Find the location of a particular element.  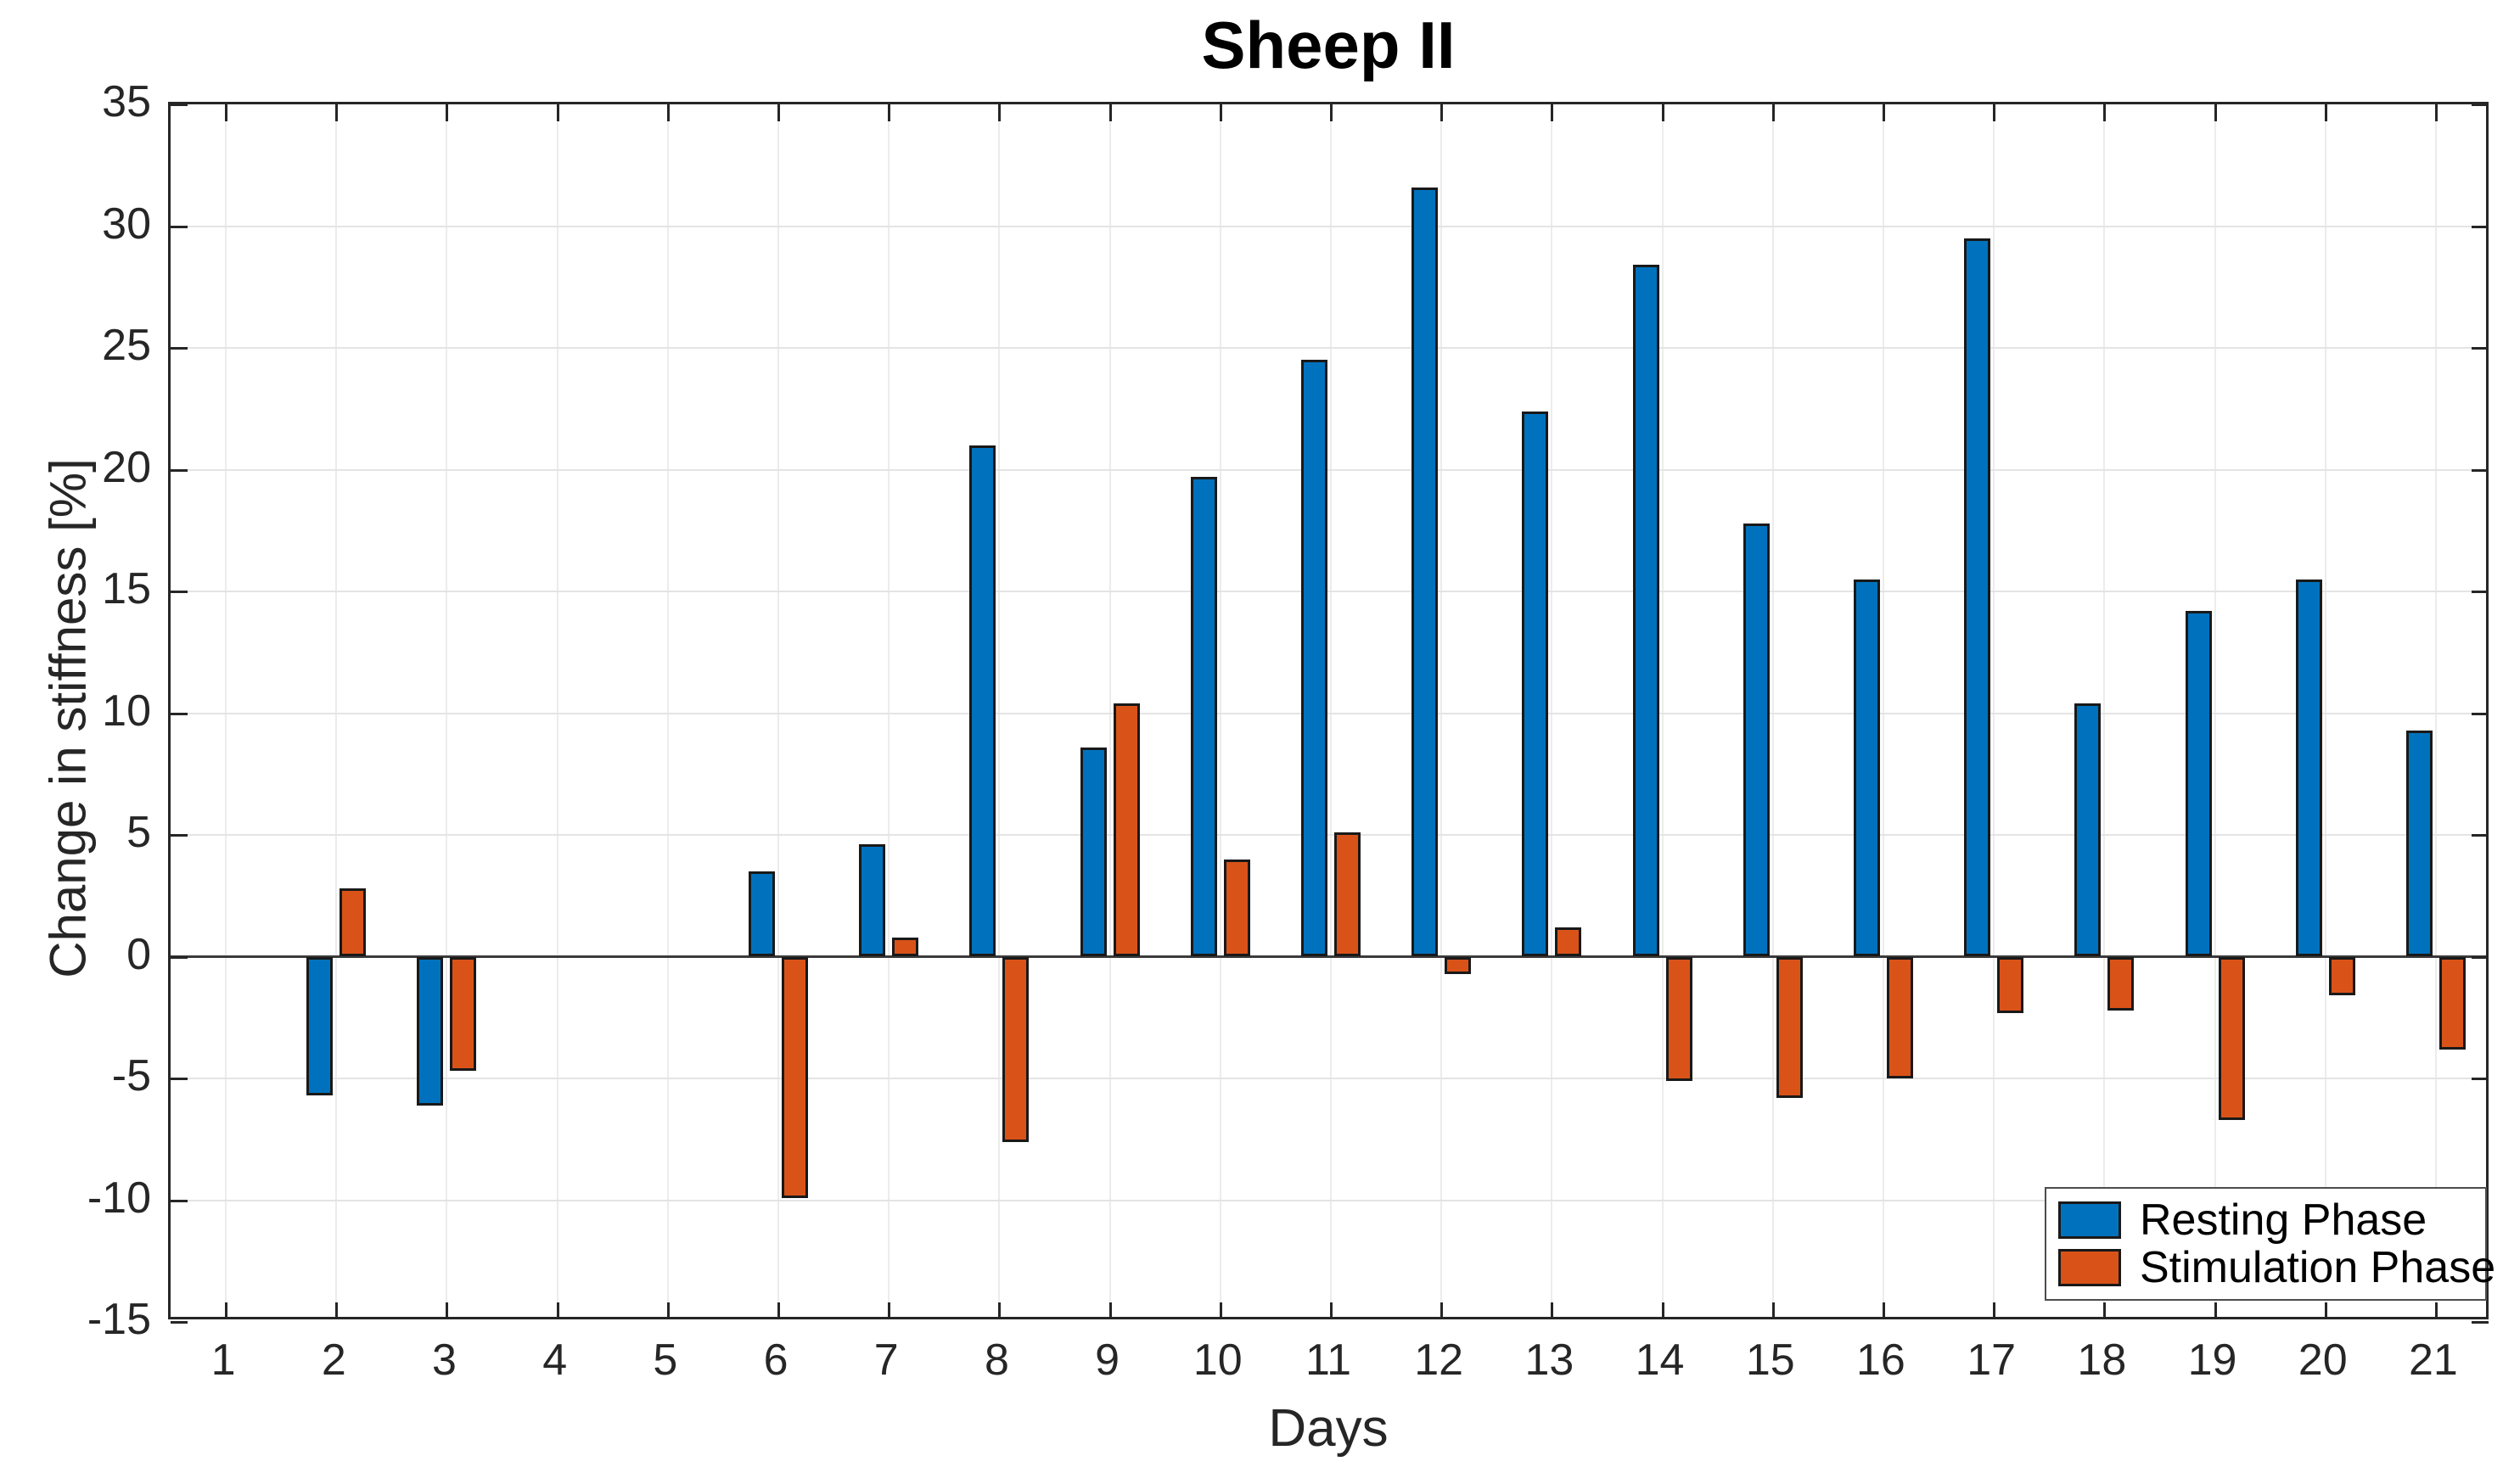

legend-label-resting: Resting Phase is located at coordinates (2284, 1221).